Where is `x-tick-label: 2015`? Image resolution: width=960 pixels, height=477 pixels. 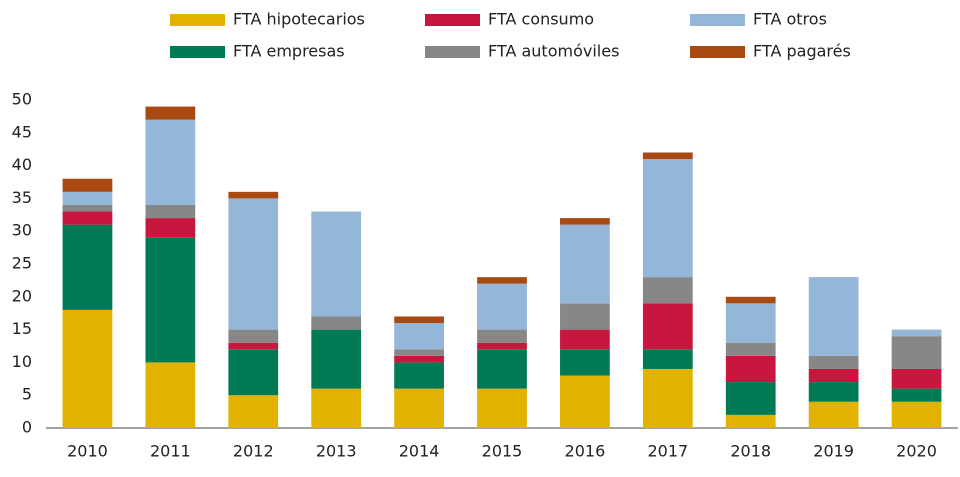 x-tick-label: 2015 is located at coordinates (502, 451).